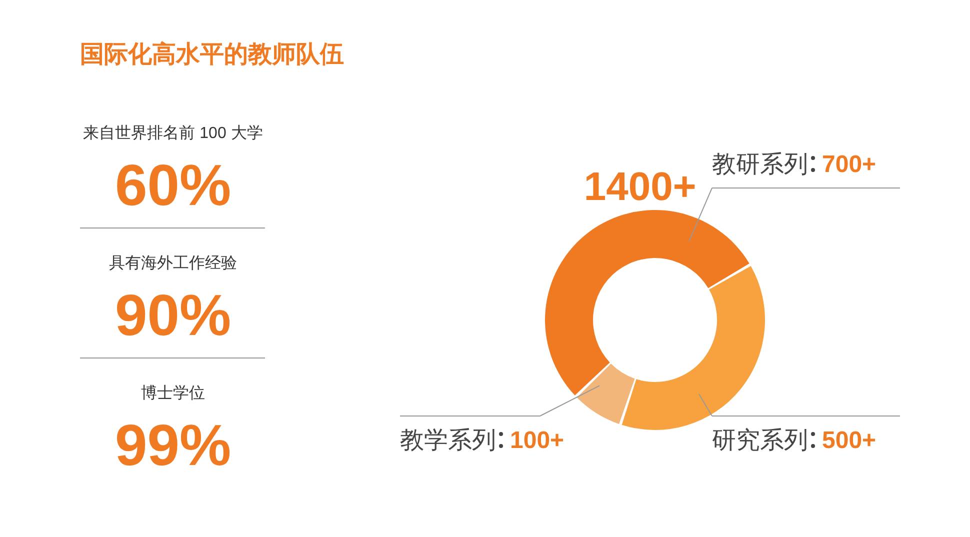  Describe the element at coordinates (760, 164) in the screenshot. I see `slice-label: 教研系列` at that location.